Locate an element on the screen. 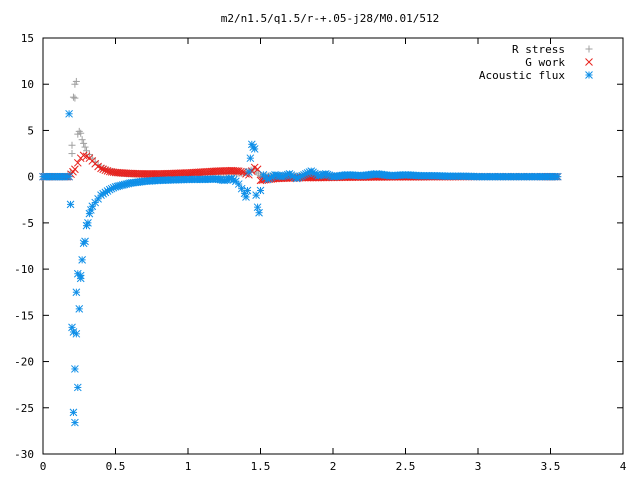  y-tick-label: 0 is located at coordinates (30, 177).